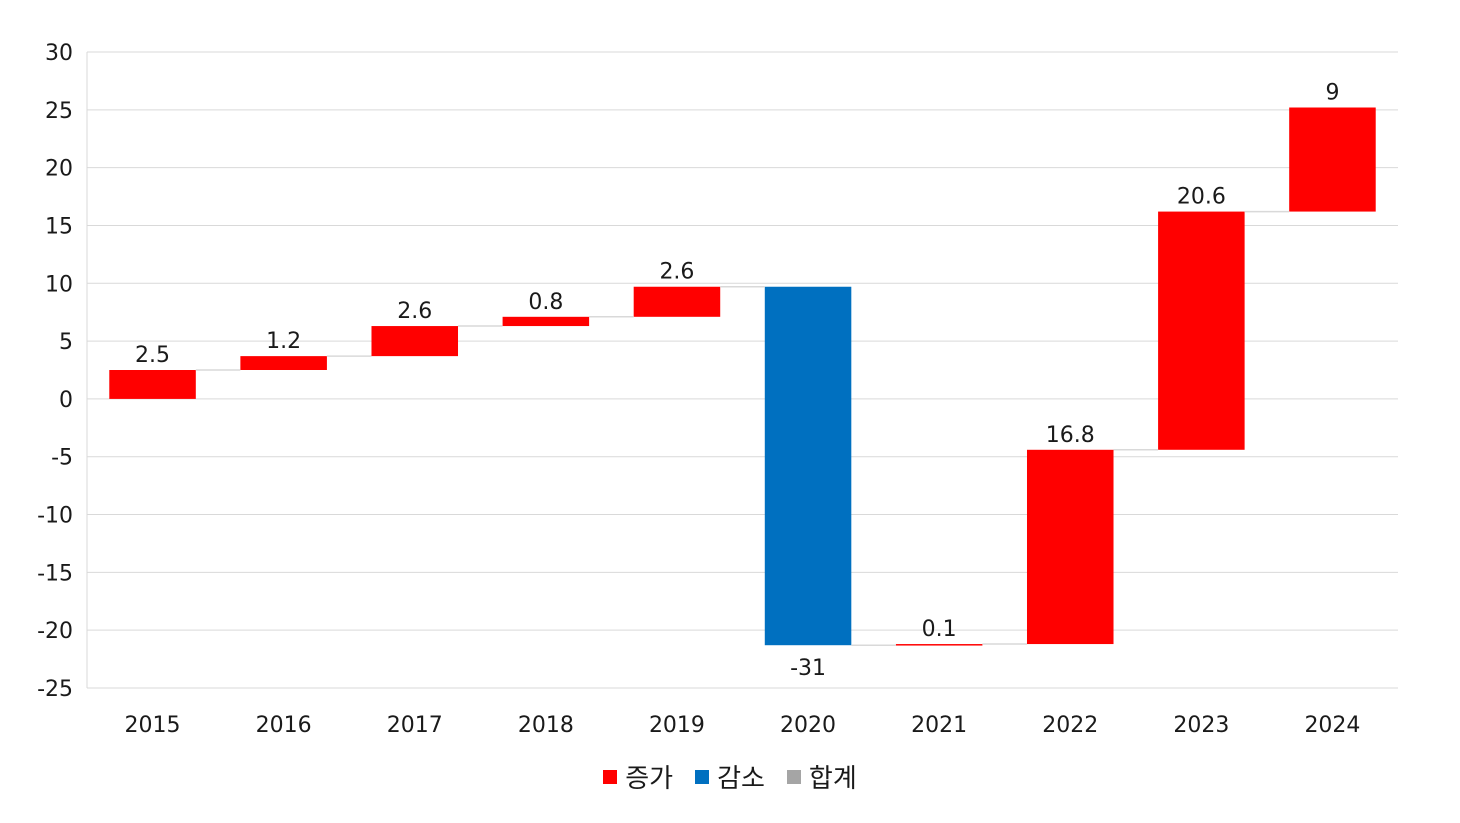 The image size is (1460, 823). I want to click on y-tick-label-0: 30, so click(59, 53).